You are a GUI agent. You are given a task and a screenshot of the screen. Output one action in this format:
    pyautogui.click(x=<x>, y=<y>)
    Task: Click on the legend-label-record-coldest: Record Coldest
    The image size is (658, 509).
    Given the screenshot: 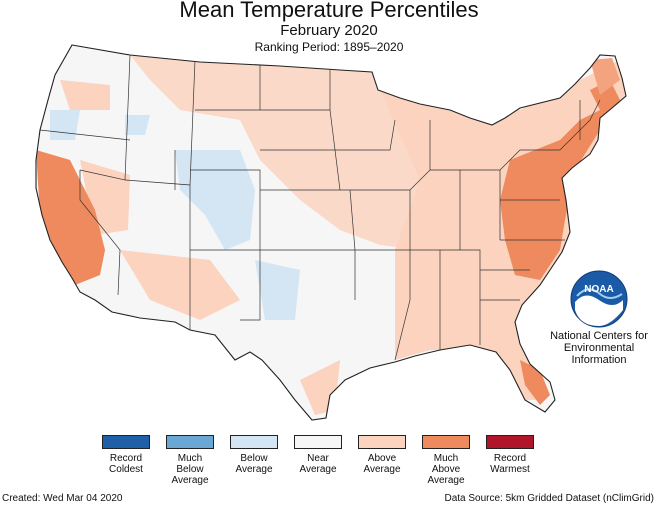 What is the action you would take?
    pyautogui.click(x=126, y=464)
    